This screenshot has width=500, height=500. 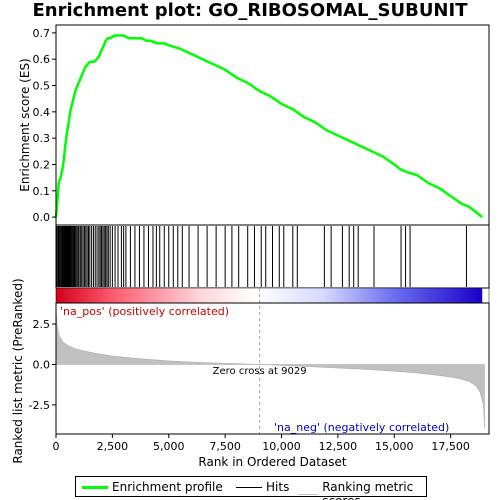 I want to click on legend-label-hits: Hits, so click(x=278, y=487).